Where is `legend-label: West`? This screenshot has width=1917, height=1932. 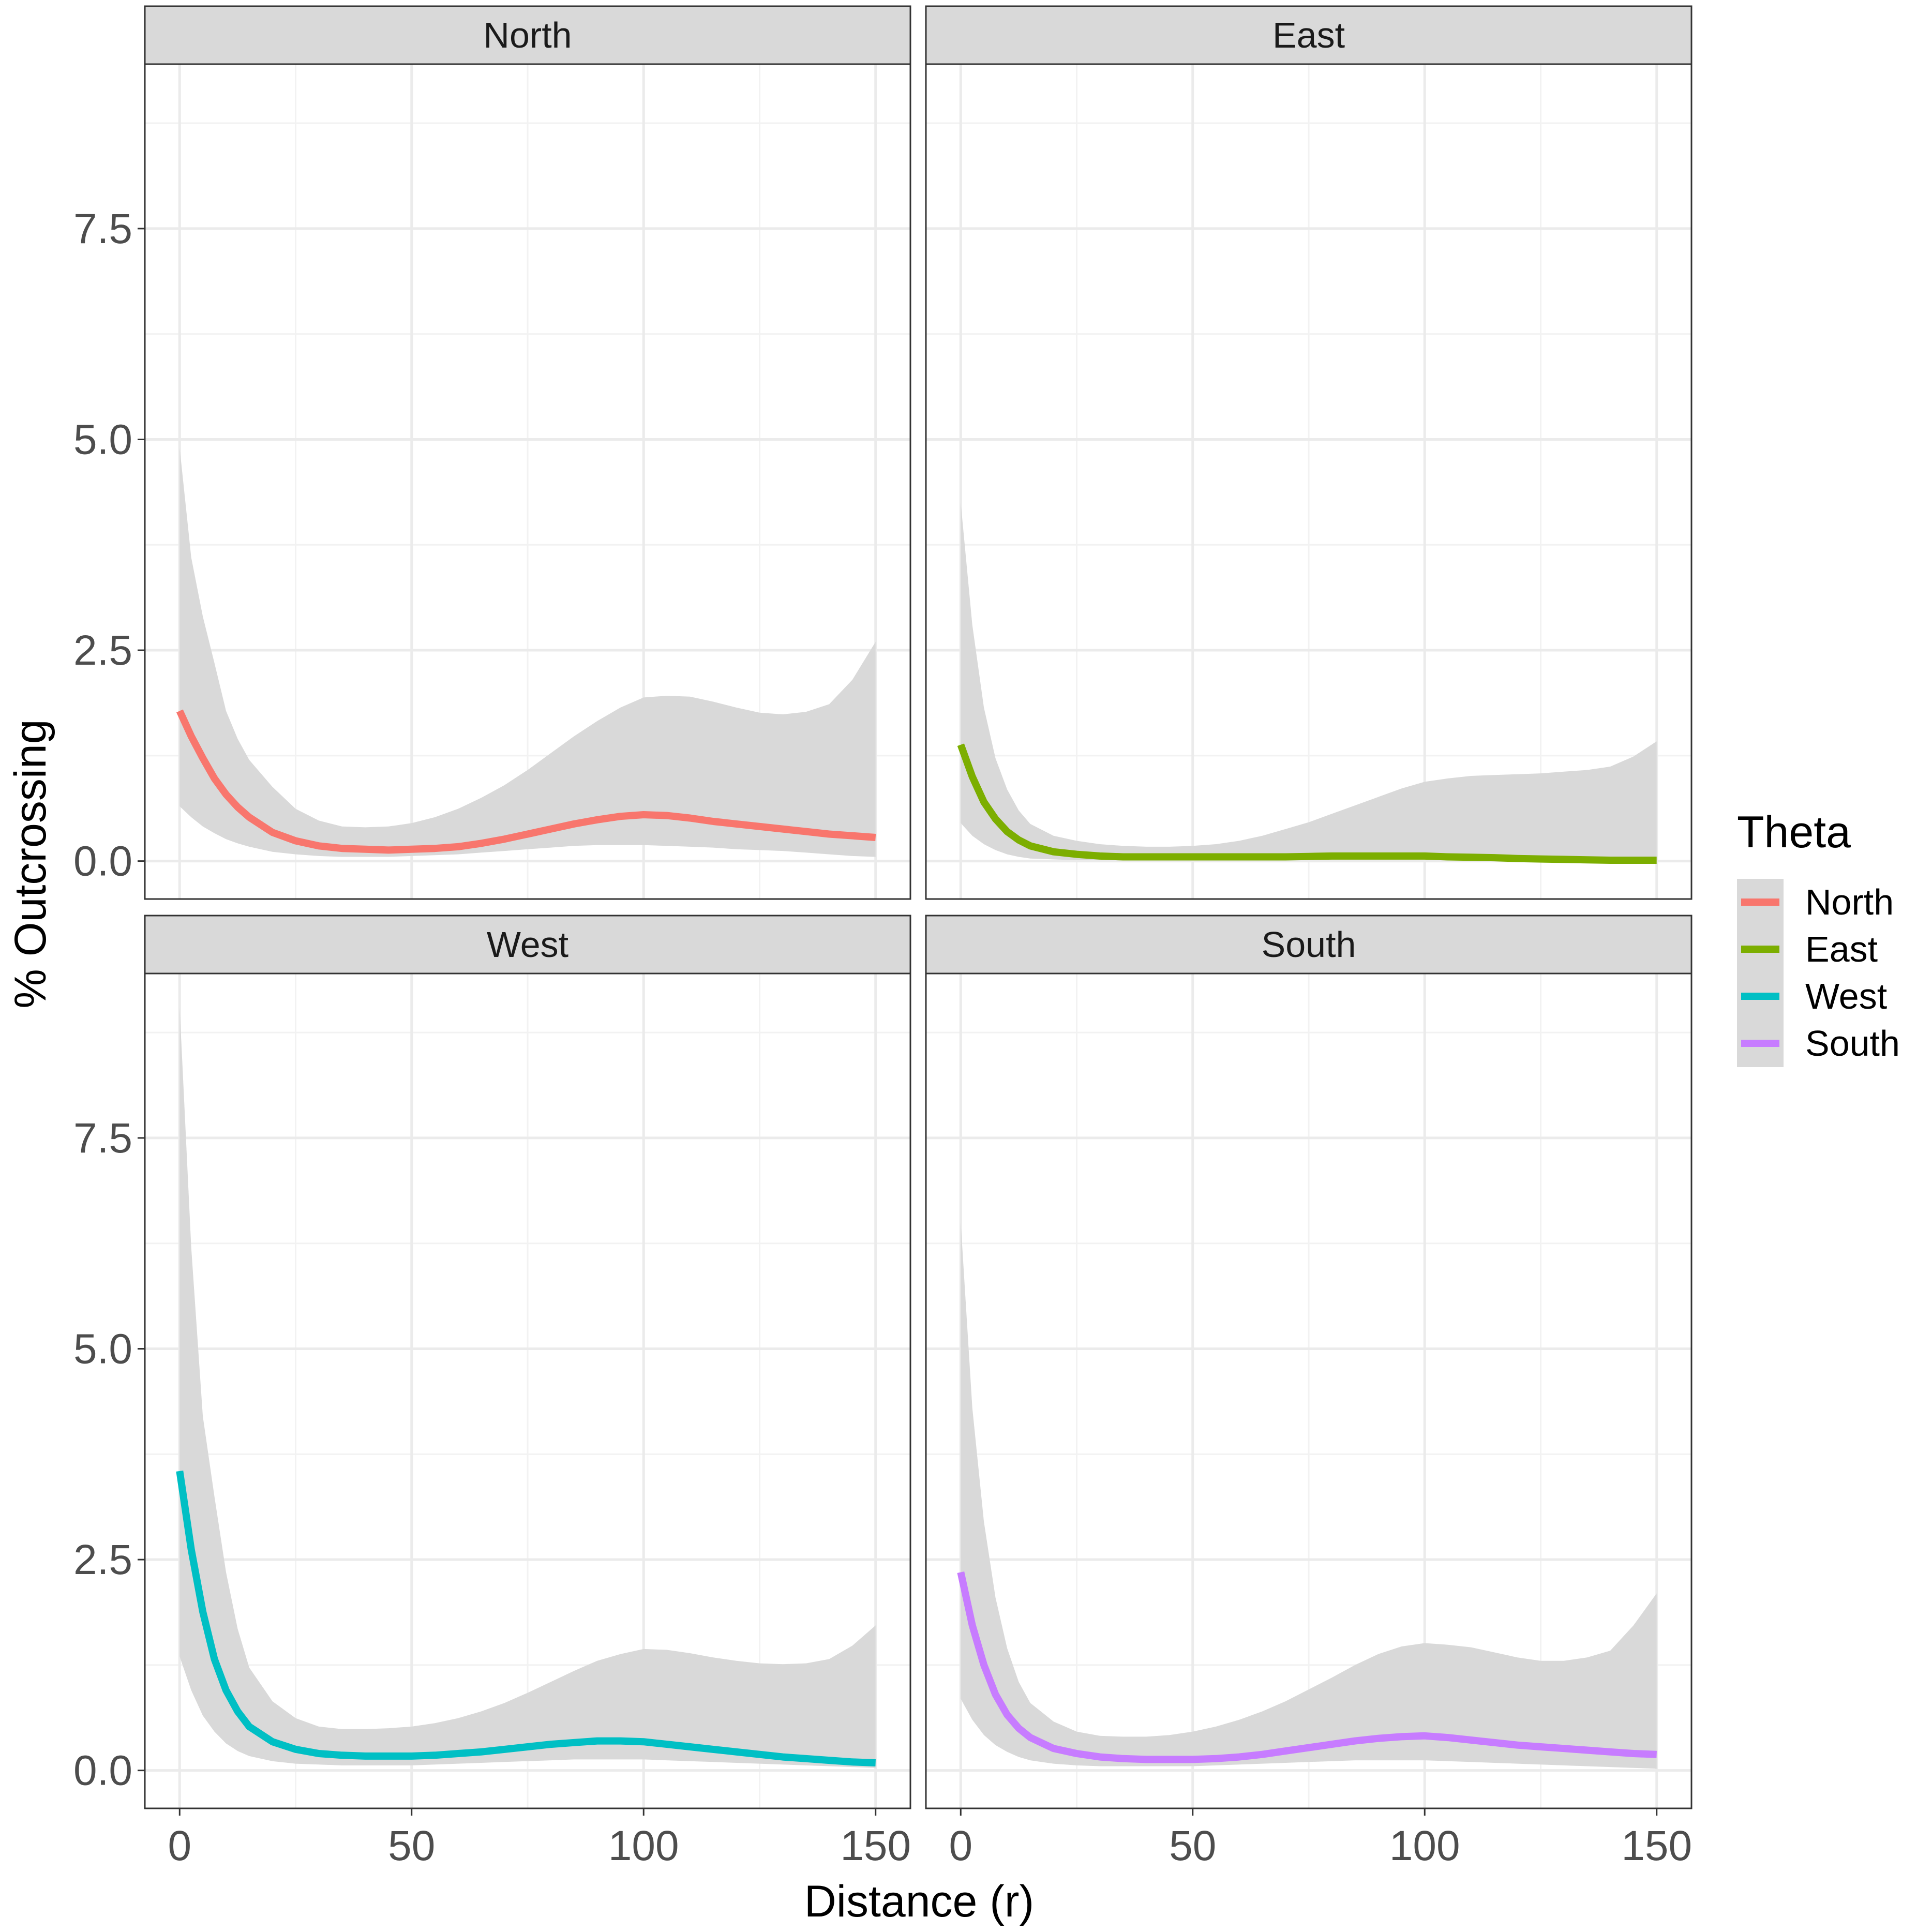
legend-label: West is located at coordinates (1846, 996).